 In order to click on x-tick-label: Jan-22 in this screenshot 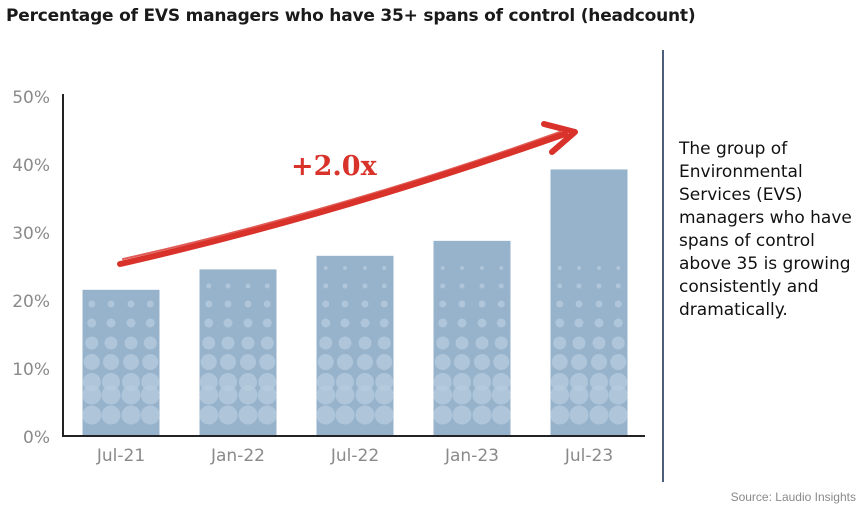, I will do `click(237, 456)`.